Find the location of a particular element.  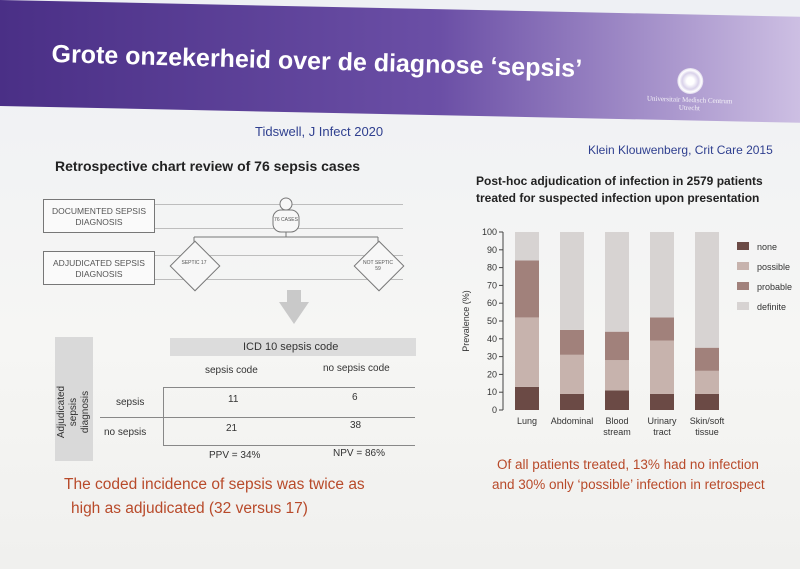

flow-line-top is located at coordinates (279, 204).